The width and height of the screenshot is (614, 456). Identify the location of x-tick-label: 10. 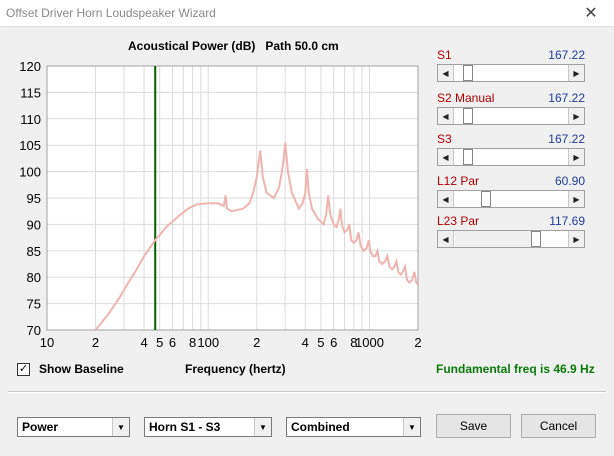
(47, 342).